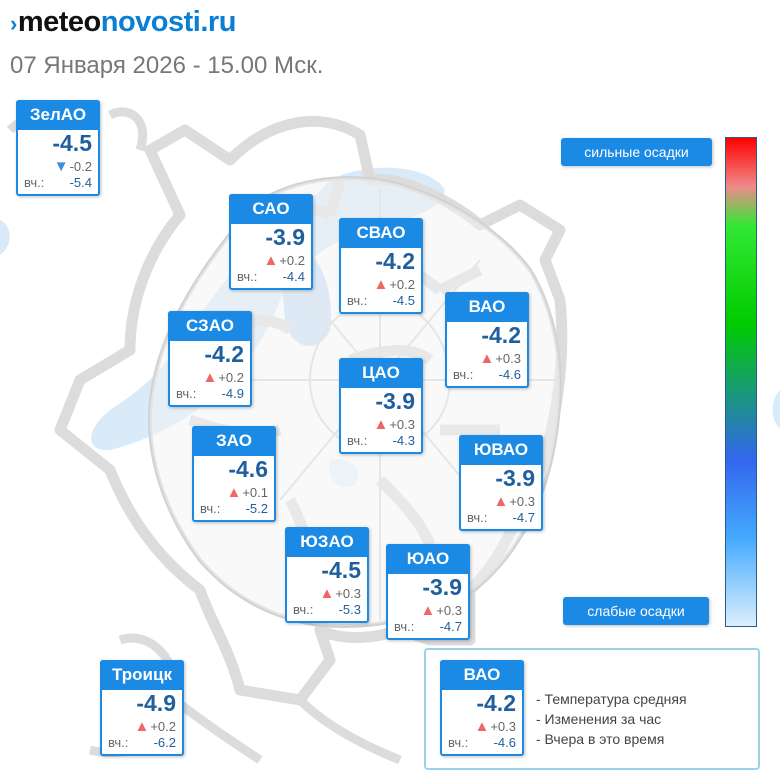  Describe the element at coordinates (327, 609) in the screenshot. I see `district-yesterday: вч.: -5.3` at that location.